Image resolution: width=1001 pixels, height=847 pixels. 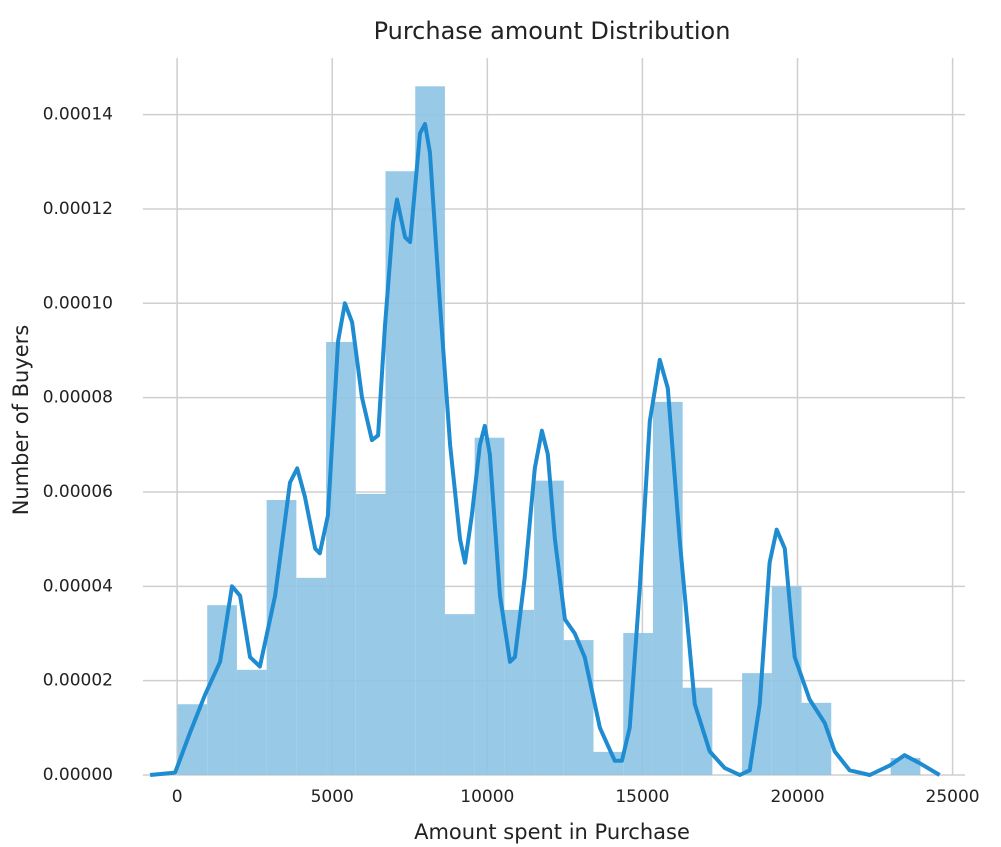 I want to click on x-tick-label: 5000, so click(x=332, y=797).